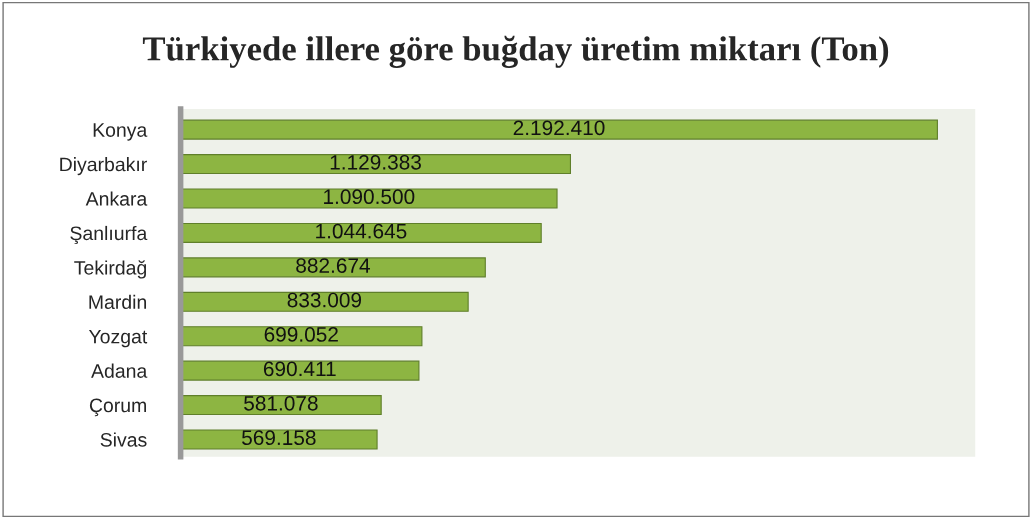 The image size is (1032, 519). Describe the element at coordinates (110, 269) in the screenshot. I see `y-tick-label: Tekirdağ` at that location.